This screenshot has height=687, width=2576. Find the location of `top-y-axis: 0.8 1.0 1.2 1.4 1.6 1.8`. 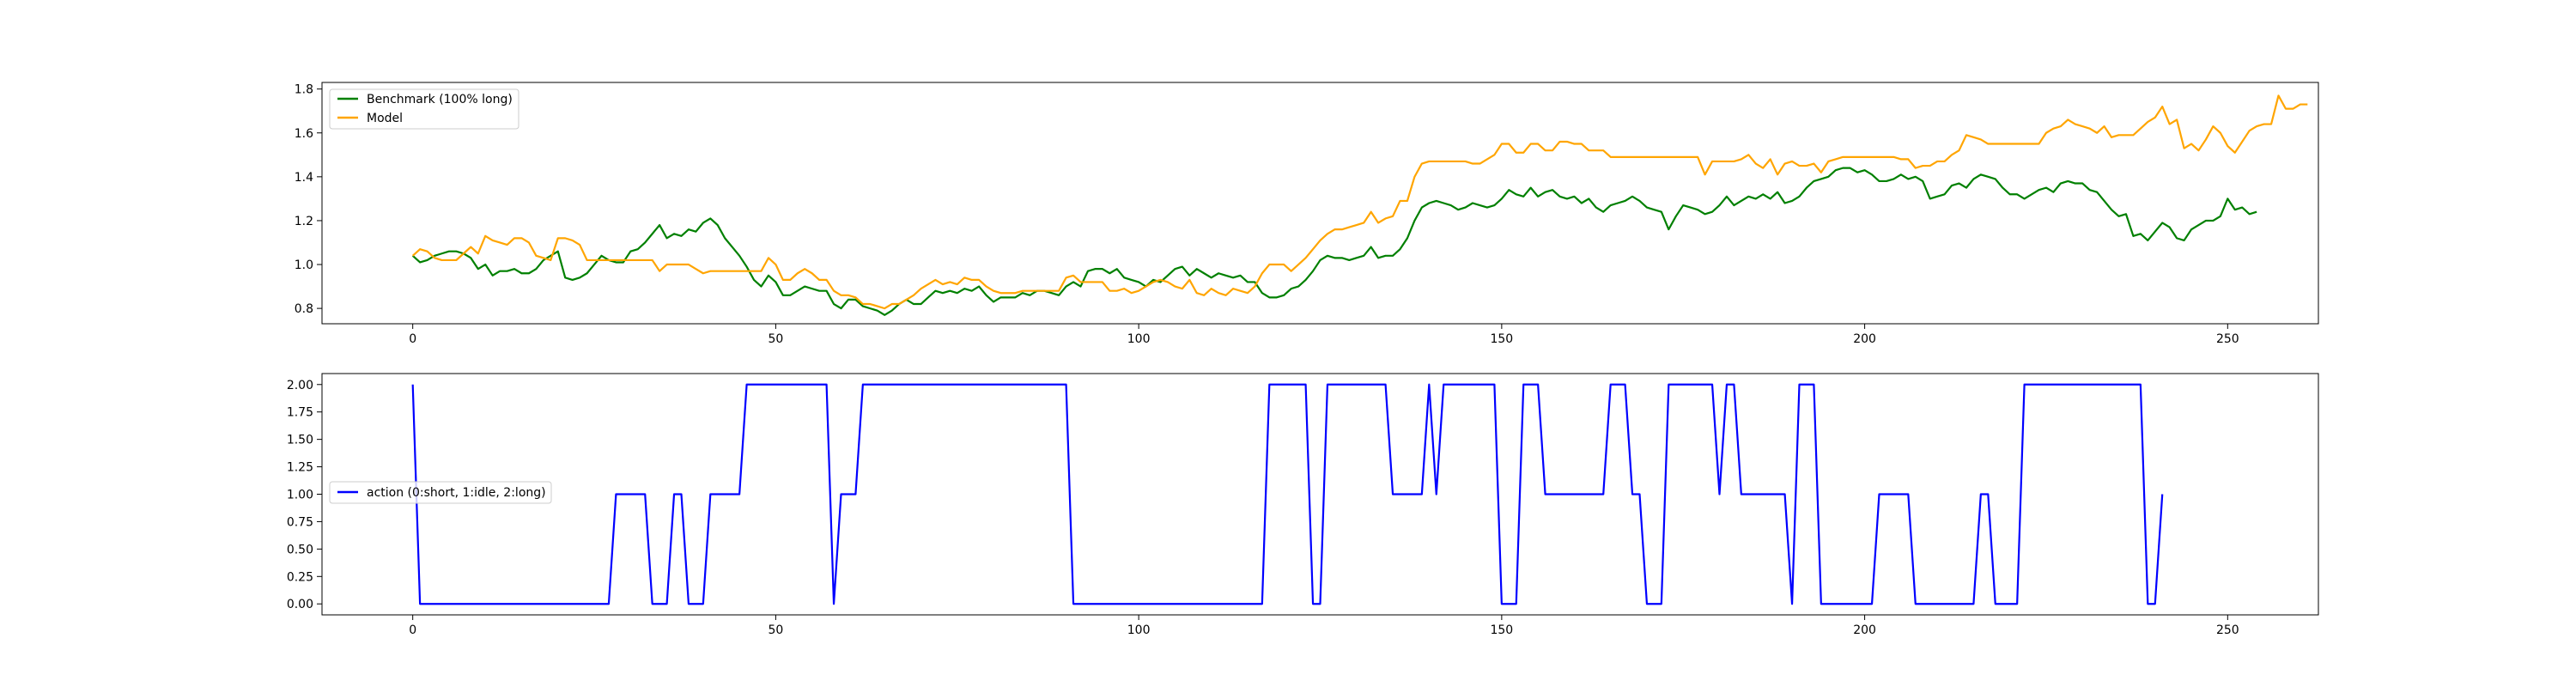

top-y-axis: 0.8 1.0 1.2 1.4 1.6 1.8 is located at coordinates (308, 199).